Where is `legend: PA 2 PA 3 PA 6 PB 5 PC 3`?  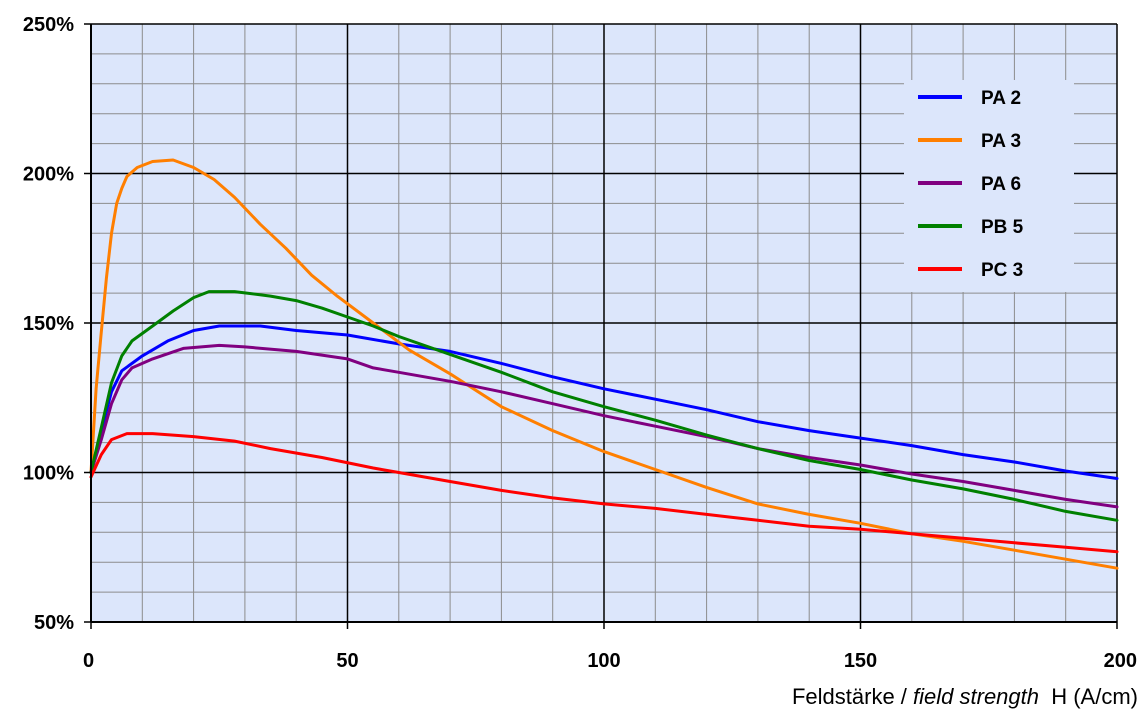 legend: PA 2 PA 3 PA 6 PB 5 PC 3 is located at coordinates (989, 186).